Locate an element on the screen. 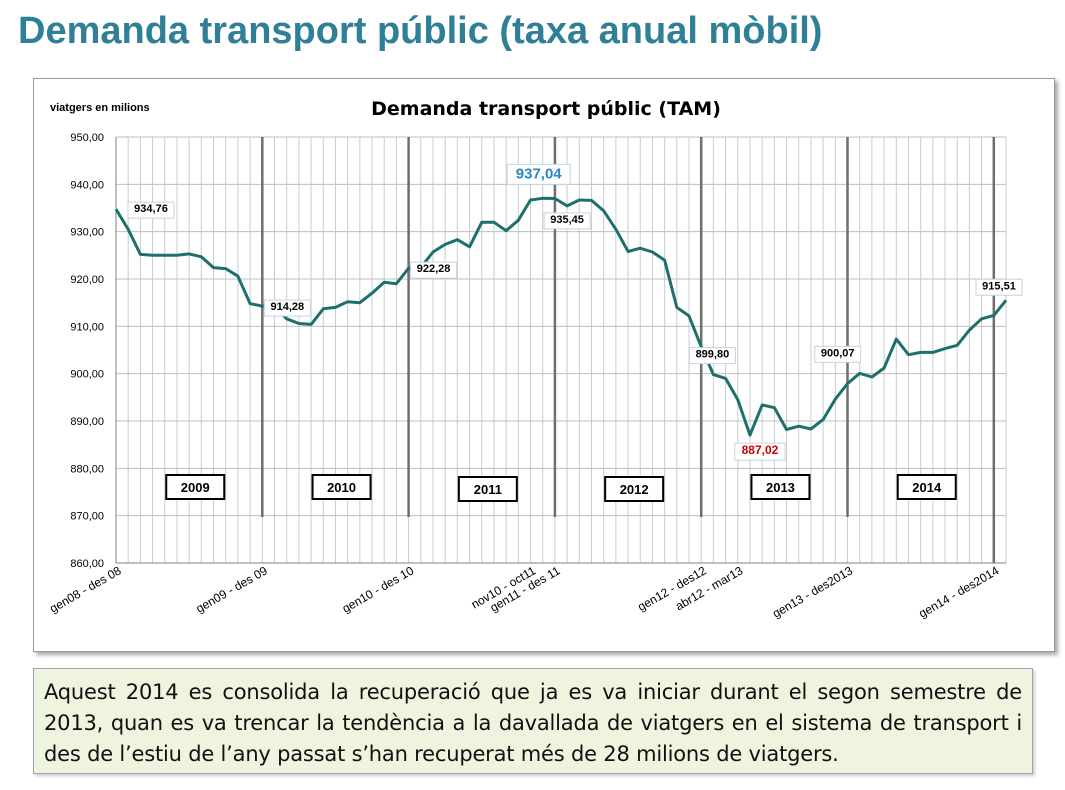 The image size is (1065, 790). x-tick-label: gen10 - des 10 is located at coordinates (378, 589).